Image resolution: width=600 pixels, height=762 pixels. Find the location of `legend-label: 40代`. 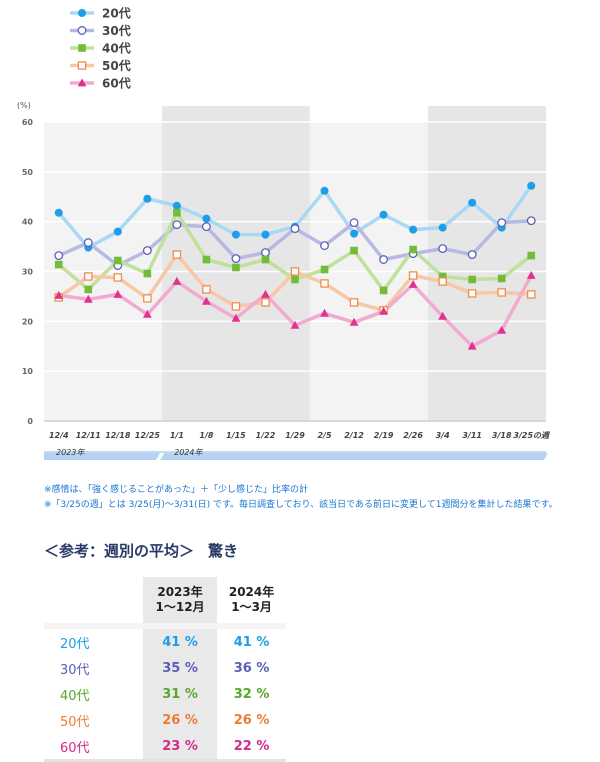

legend-label: 40代 is located at coordinates (116, 48).